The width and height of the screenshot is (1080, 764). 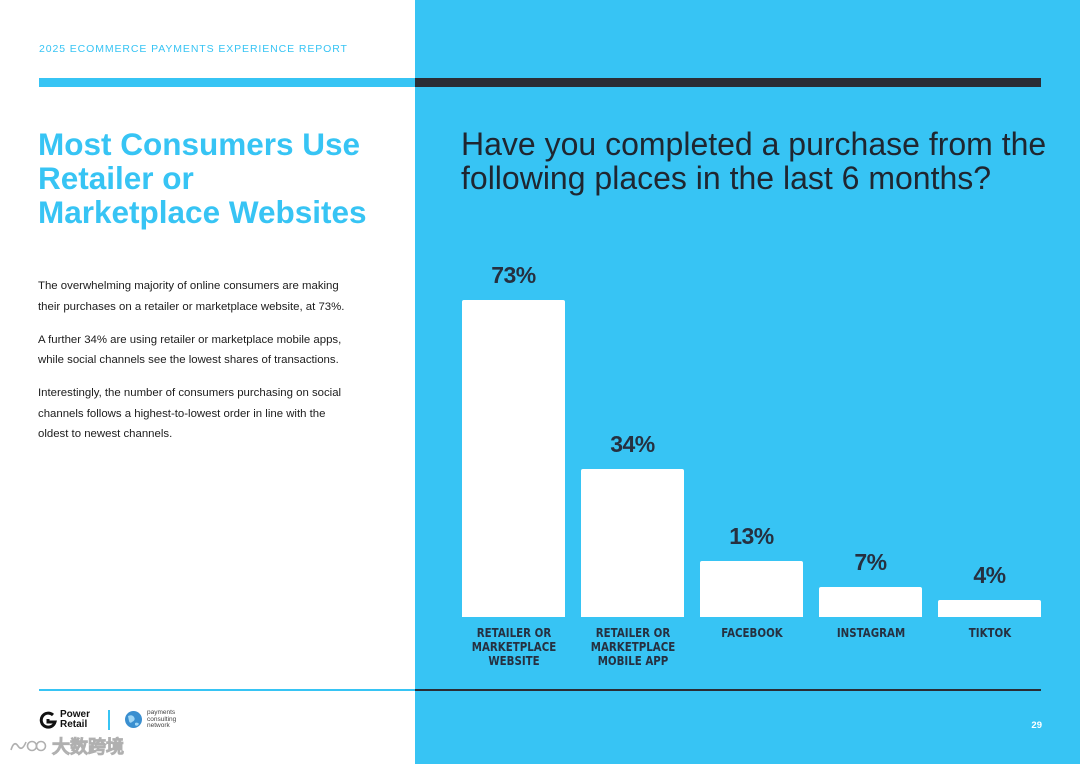 I want to click on power-retail-logo: Power Retail, so click(x=64, y=719).